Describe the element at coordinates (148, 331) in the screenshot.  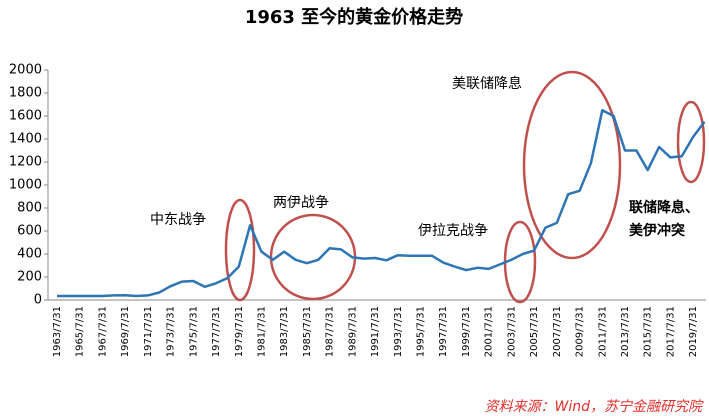
I see `x-tick-label: 1971/7/31` at that location.